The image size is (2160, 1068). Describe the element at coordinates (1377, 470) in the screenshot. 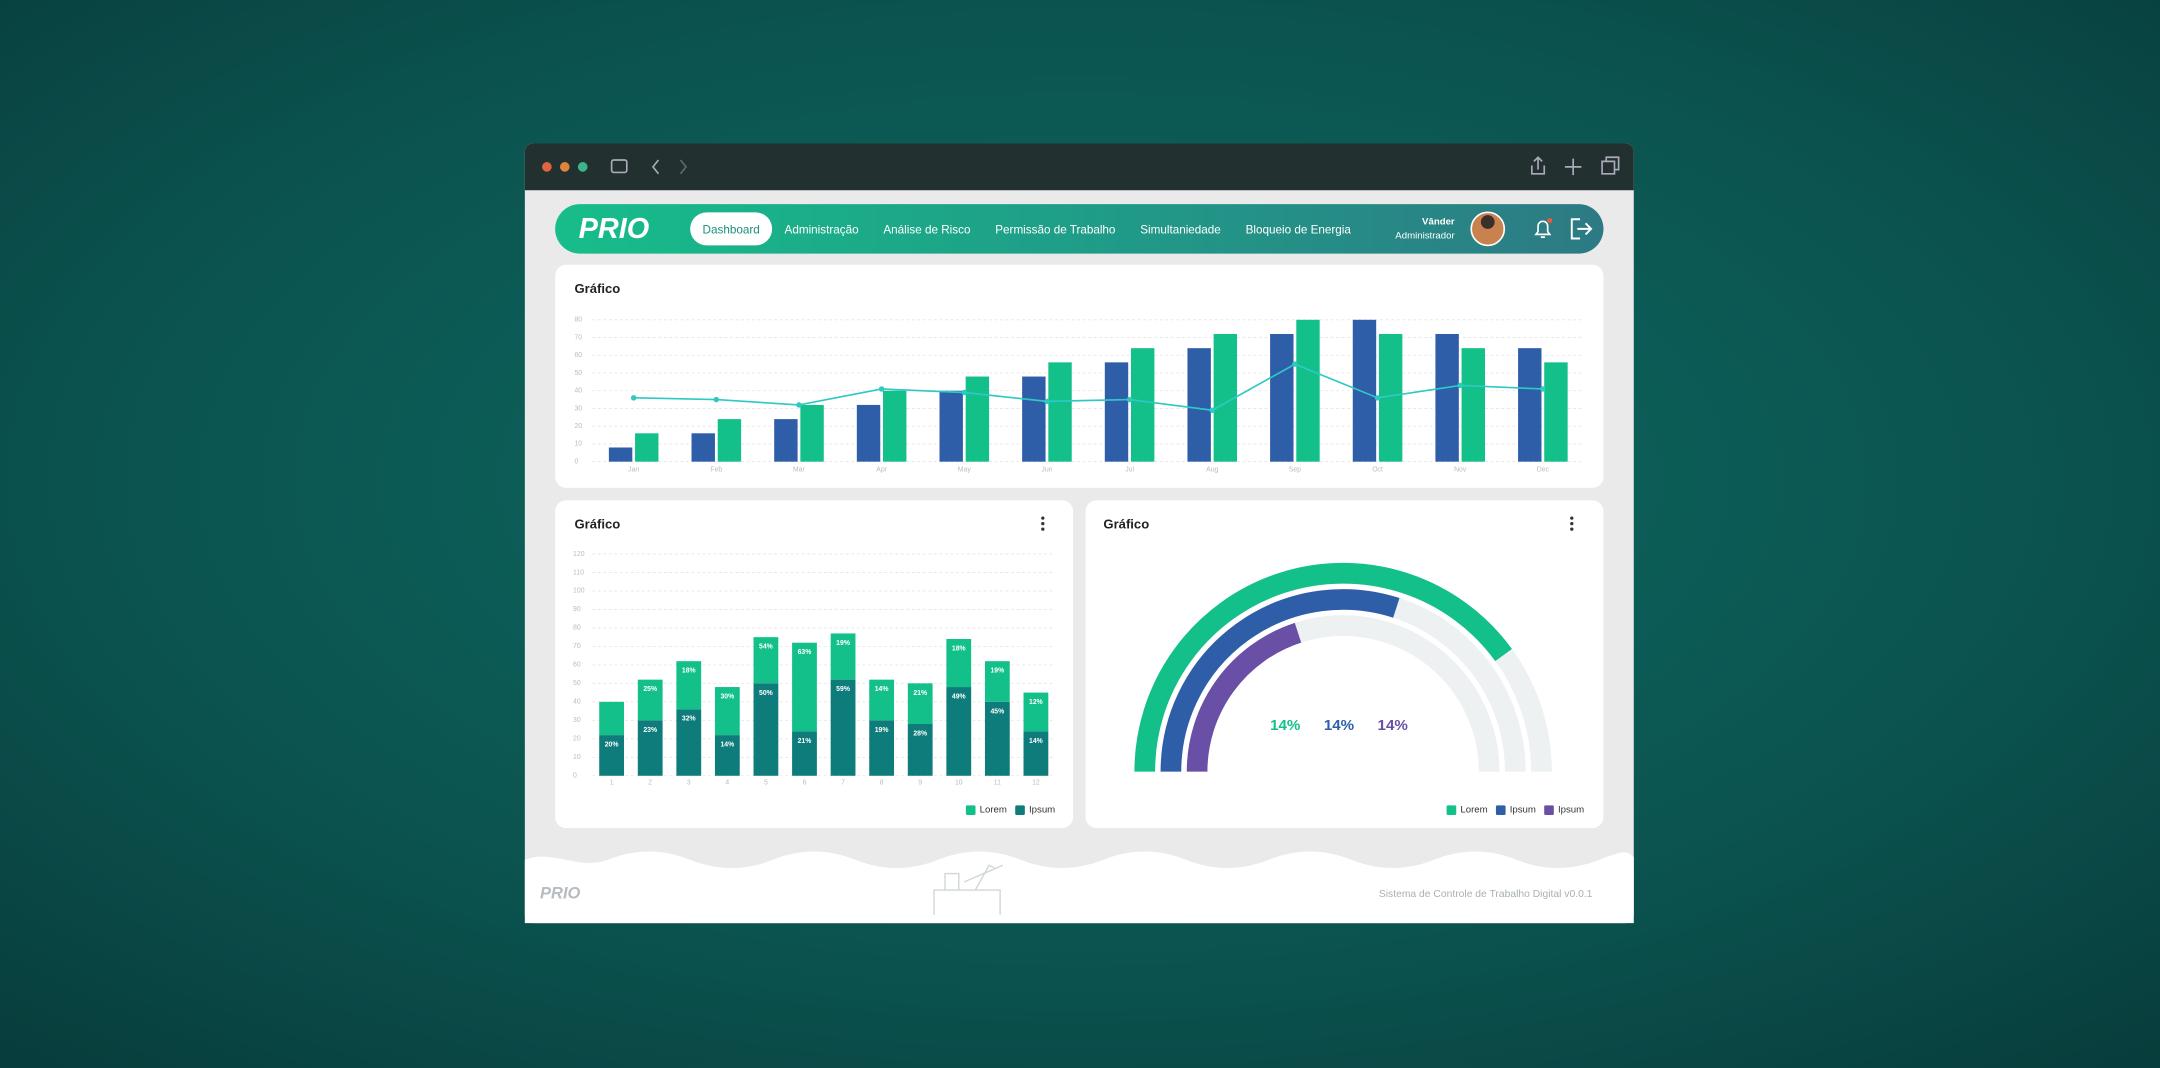

I see `x-tick-label: Oct` at that location.